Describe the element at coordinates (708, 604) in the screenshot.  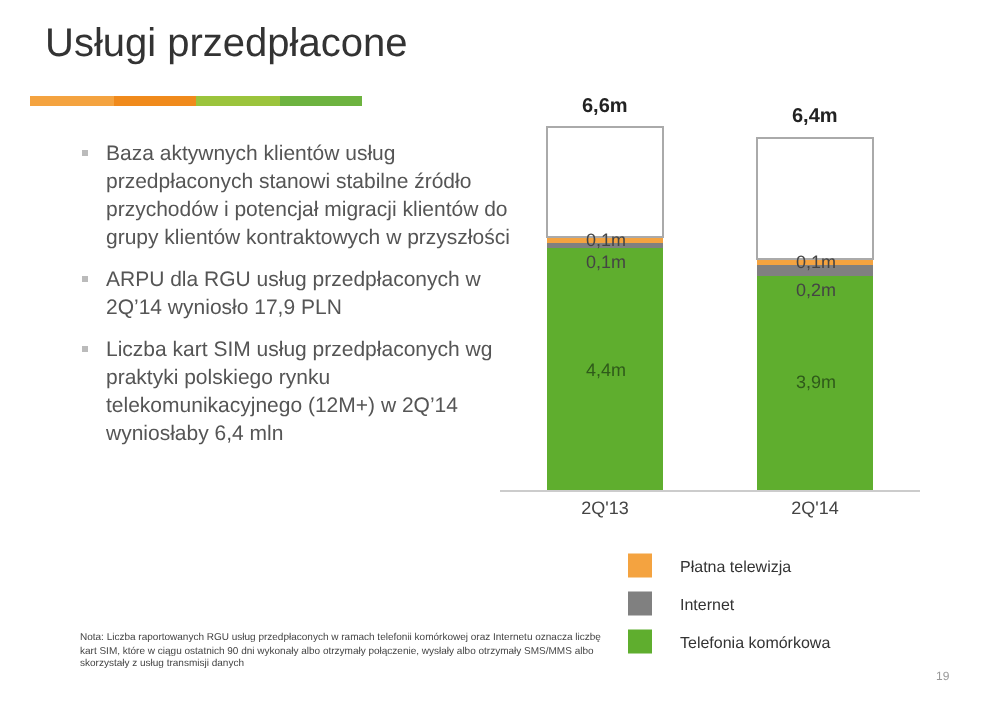
I see `legend-label: Internet` at that location.